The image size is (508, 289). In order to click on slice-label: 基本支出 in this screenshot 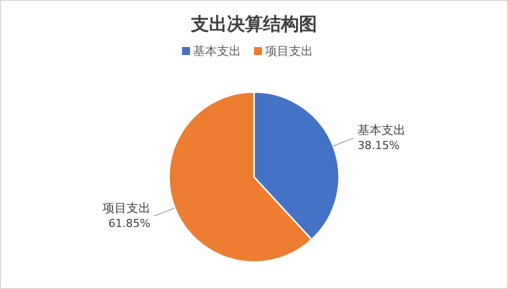, I will do `click(382, 130)`.